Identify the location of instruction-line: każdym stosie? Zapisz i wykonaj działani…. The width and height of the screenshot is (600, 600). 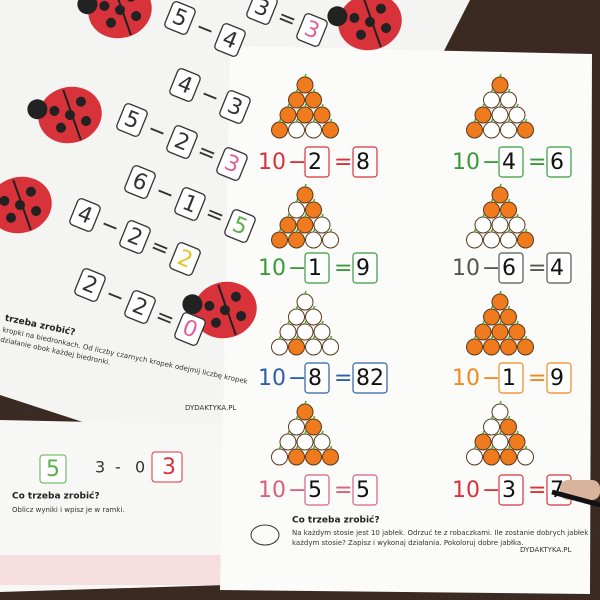
(407, 543).